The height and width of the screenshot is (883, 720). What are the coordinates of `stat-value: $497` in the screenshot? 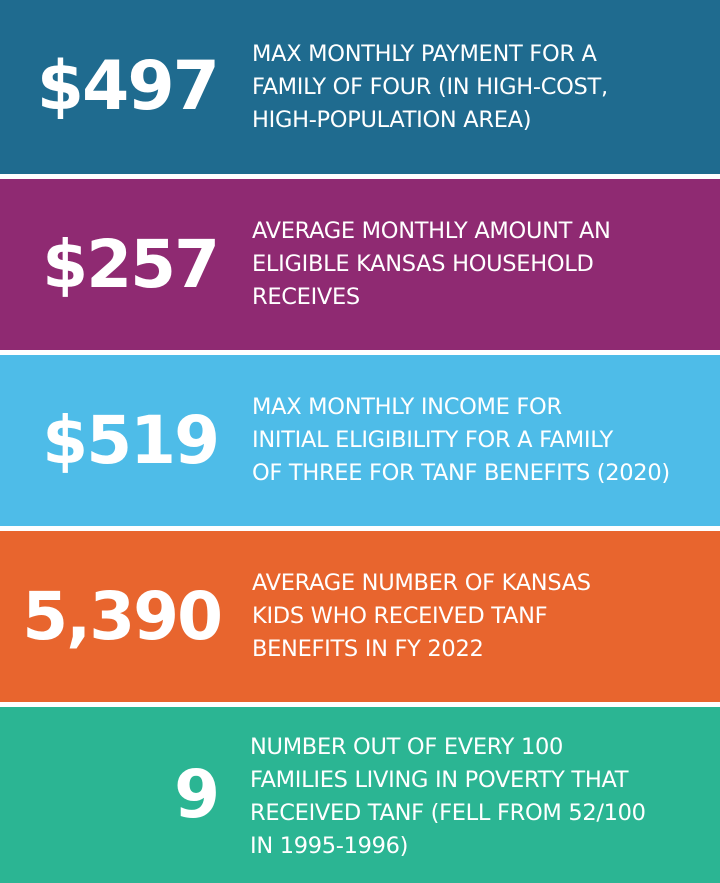 It's located at (128, 86).